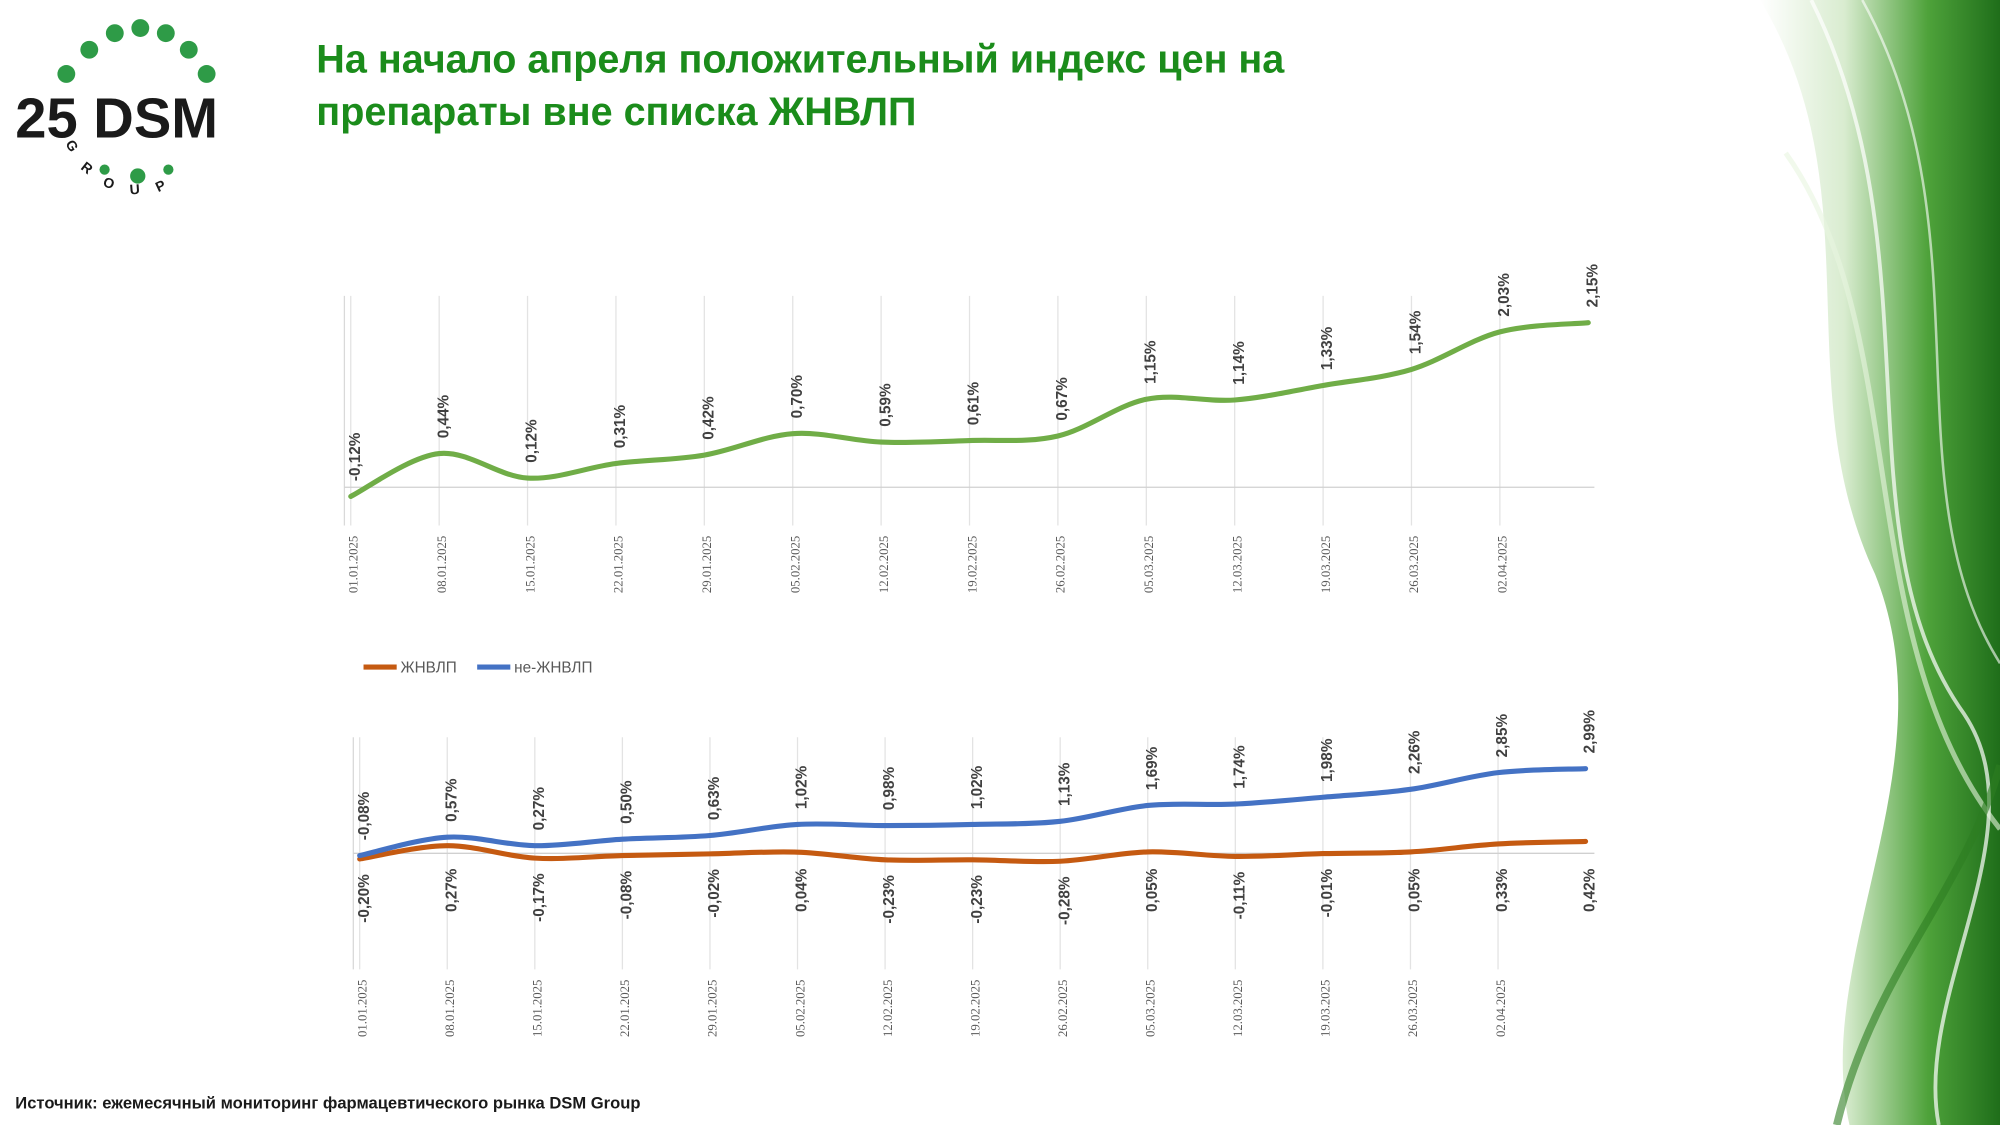 The image size is (2000, 1125). Describe the element at coordinates (1327, 348) in the screenshot. I see `data-label: 1,33%` at that location.